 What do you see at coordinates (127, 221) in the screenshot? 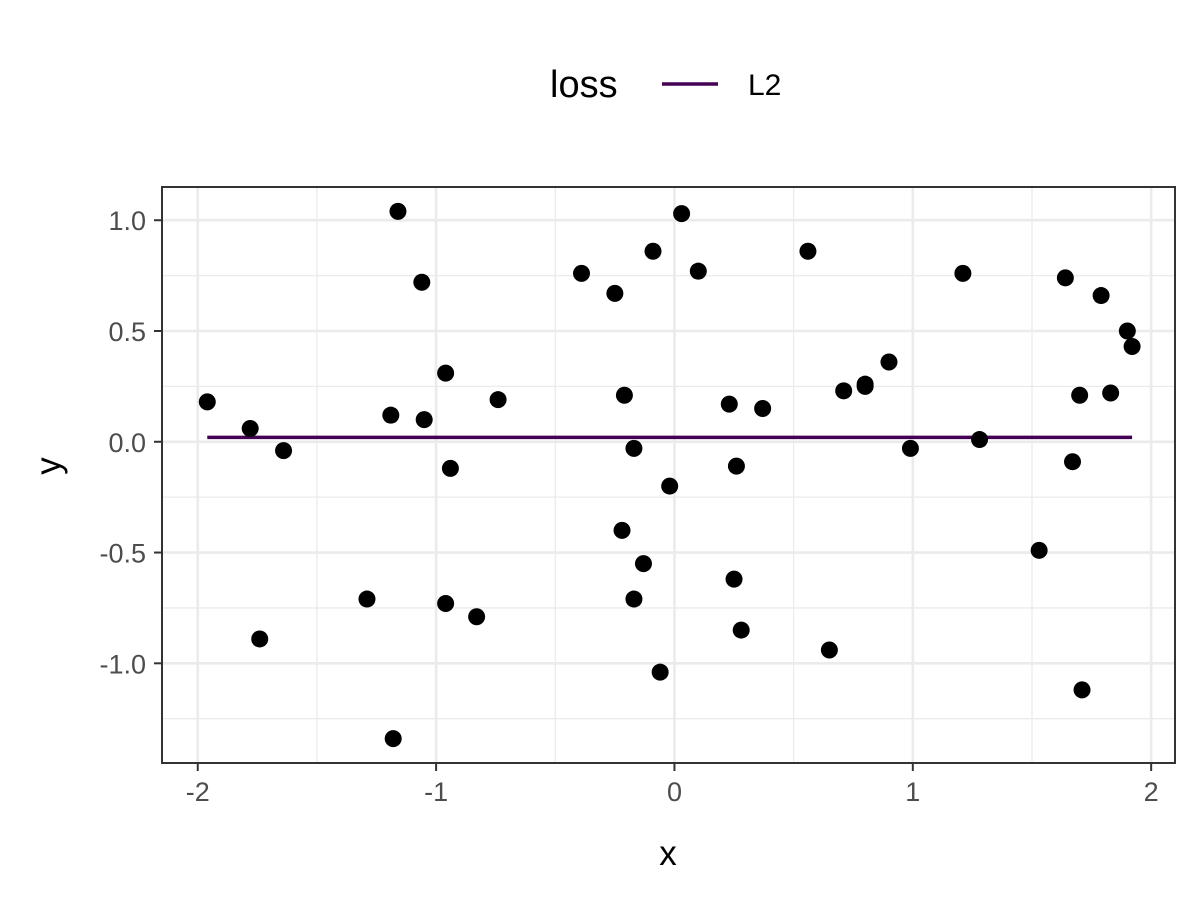
I see `y-tick-label: 1.0` at bounding box center [127, 221].